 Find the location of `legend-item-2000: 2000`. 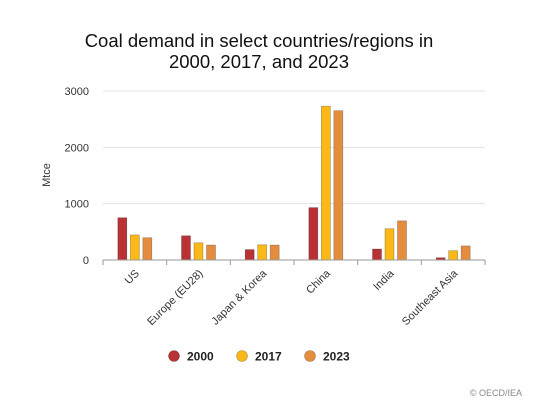

legend-item-2000: 2000 is located at coordinates (191, 357).